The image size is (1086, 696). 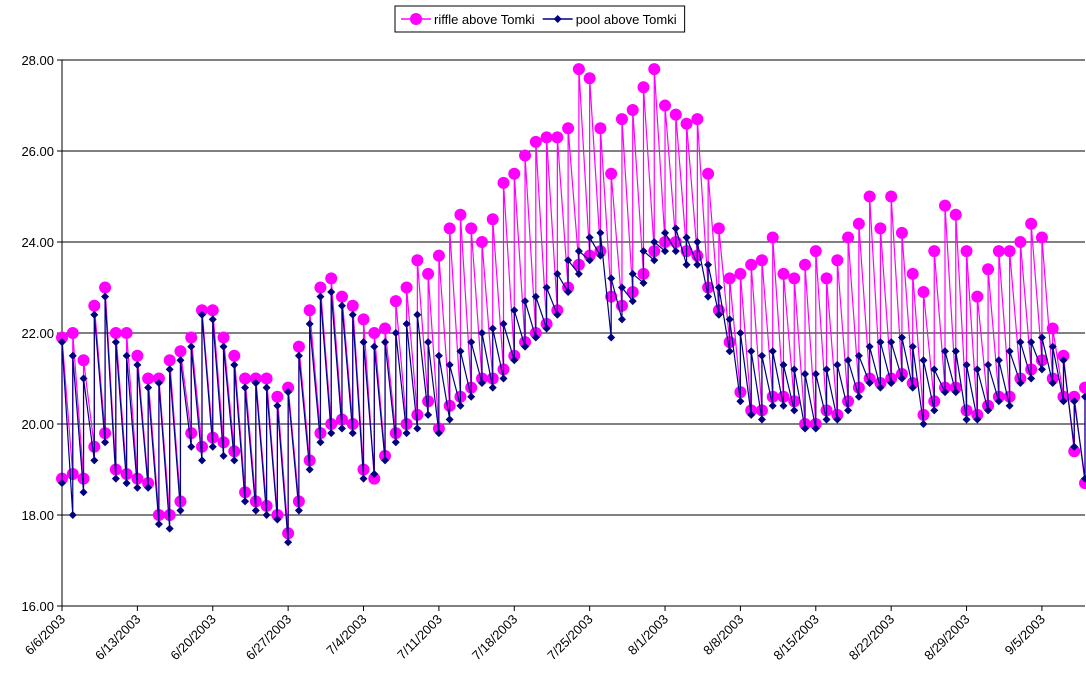 What do you see at coordinates (495, 638) in the screenshot?
I see `x-tick-label: 7/18/2003` at bounding box center [495, 638].